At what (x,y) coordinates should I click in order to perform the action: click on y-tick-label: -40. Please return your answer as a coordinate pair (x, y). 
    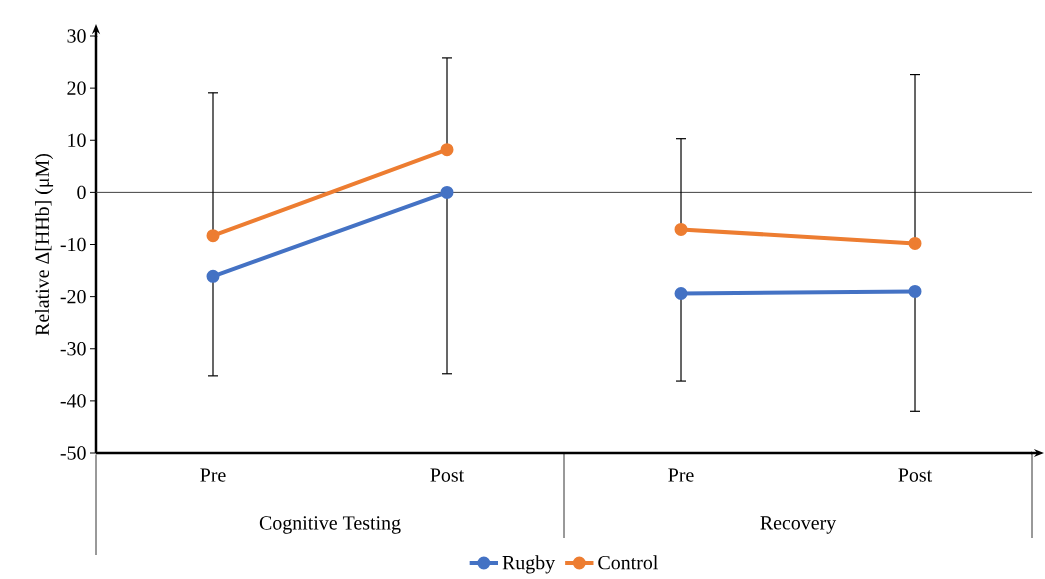
    Looking at the image, I should click on (73, 401).